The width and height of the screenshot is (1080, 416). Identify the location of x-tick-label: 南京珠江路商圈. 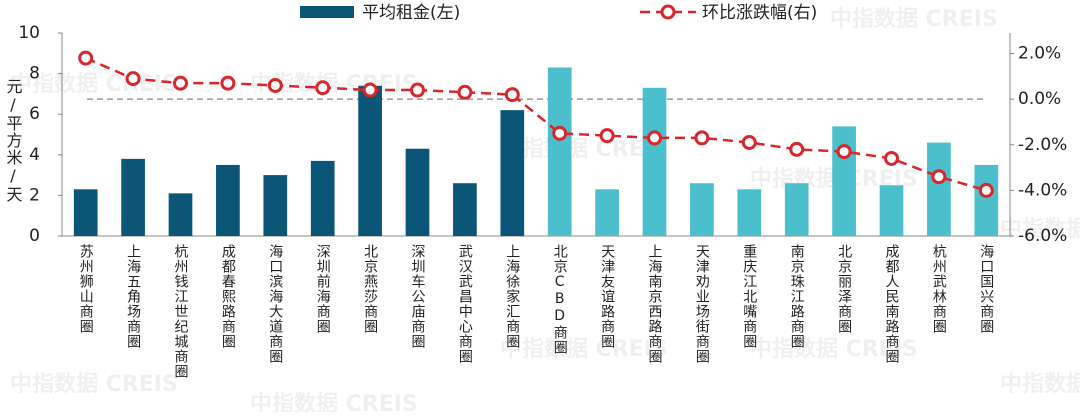
(797, 296).